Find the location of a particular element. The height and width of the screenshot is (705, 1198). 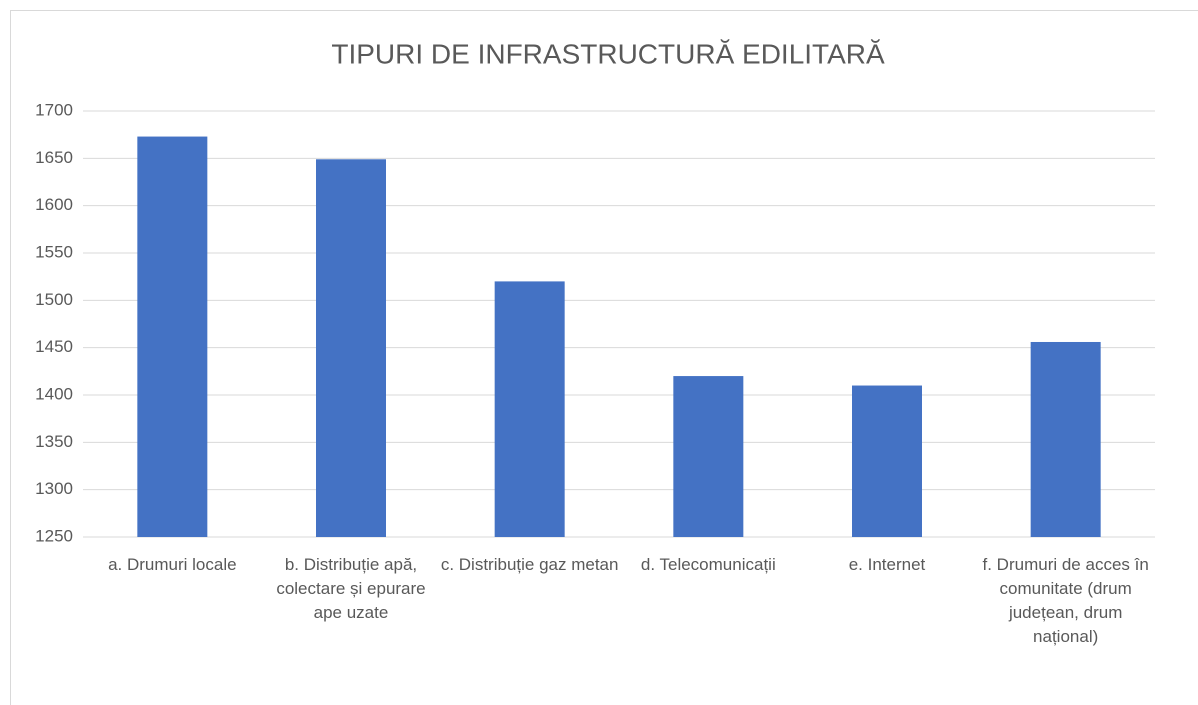

y-tick-label: 1700 is located at coordinates (54, 109).